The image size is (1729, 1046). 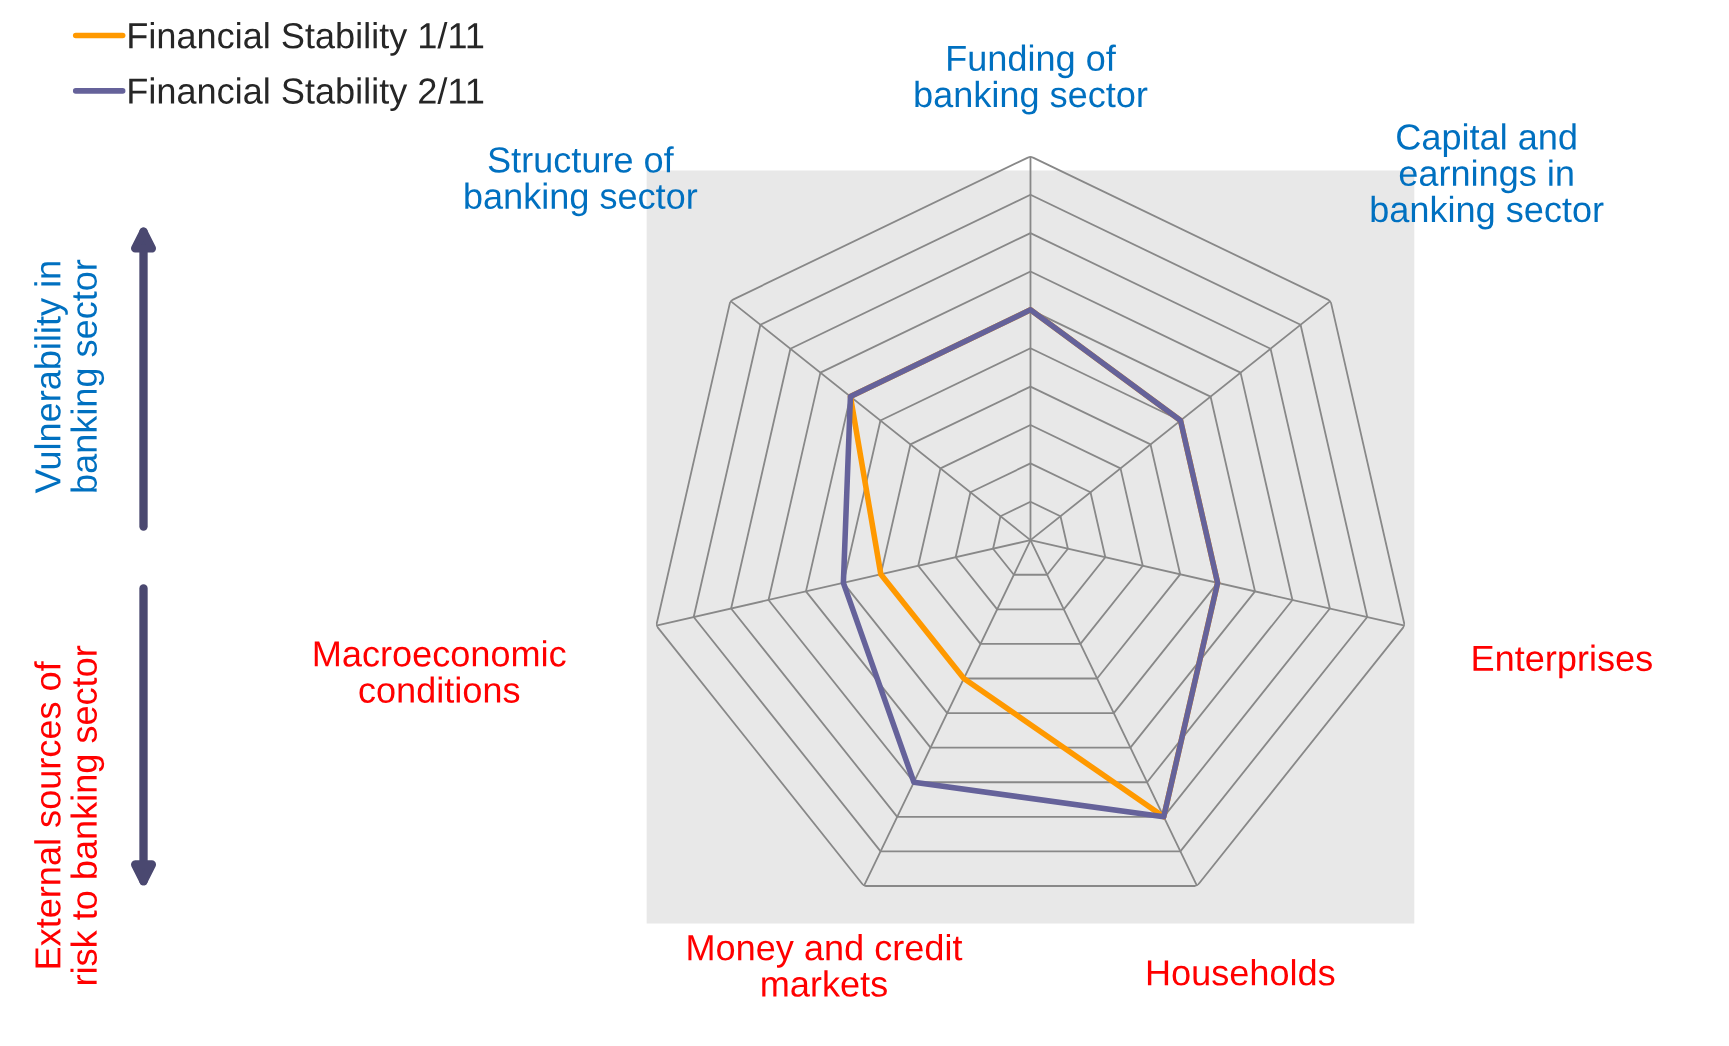 What do you see at coordinates (1562, 661) in the screenshot?
I see `spoke-label: Enterprises` at bounding box center [1562, 661].